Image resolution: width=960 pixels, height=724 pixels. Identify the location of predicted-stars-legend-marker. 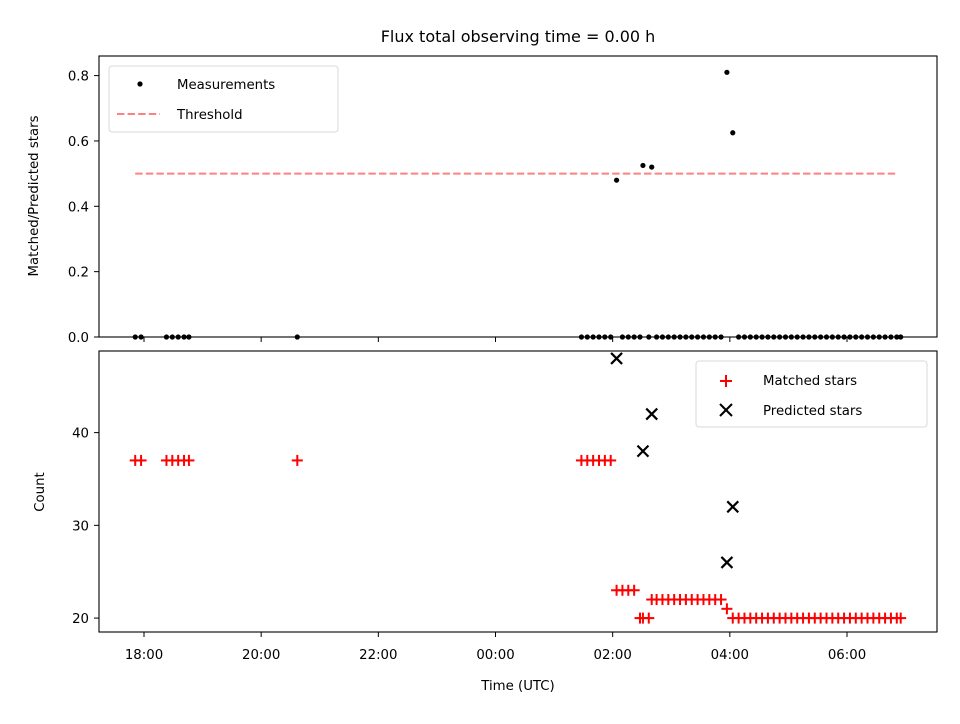
(726, 410).